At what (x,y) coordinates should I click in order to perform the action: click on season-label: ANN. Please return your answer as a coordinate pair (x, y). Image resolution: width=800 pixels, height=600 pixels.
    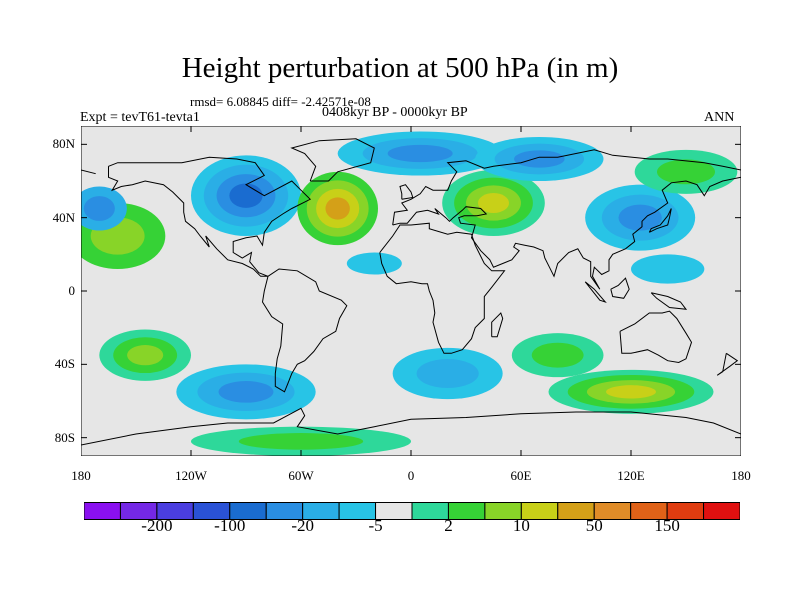
    Looking at the image, I should click on (719, 117).